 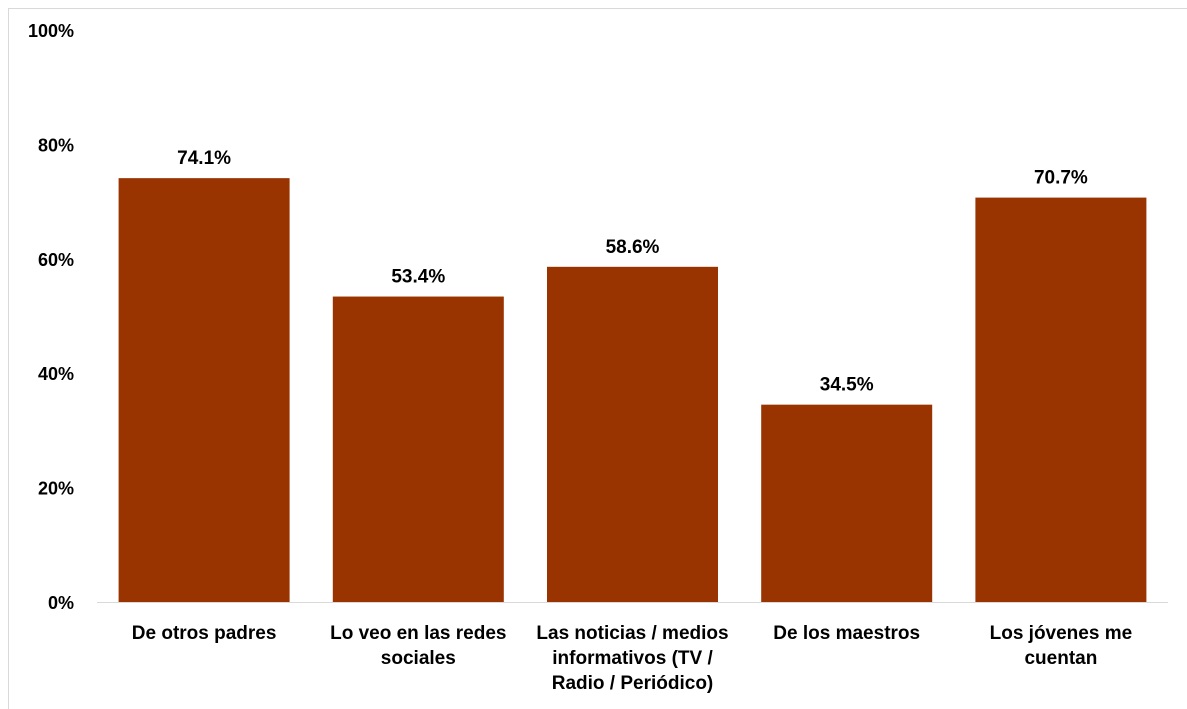 What do you see at coordinates (633, 683) in the screenshot?
I see `x-tick-label-line: Radio / Periódico)` at bounding box center [633, 683].